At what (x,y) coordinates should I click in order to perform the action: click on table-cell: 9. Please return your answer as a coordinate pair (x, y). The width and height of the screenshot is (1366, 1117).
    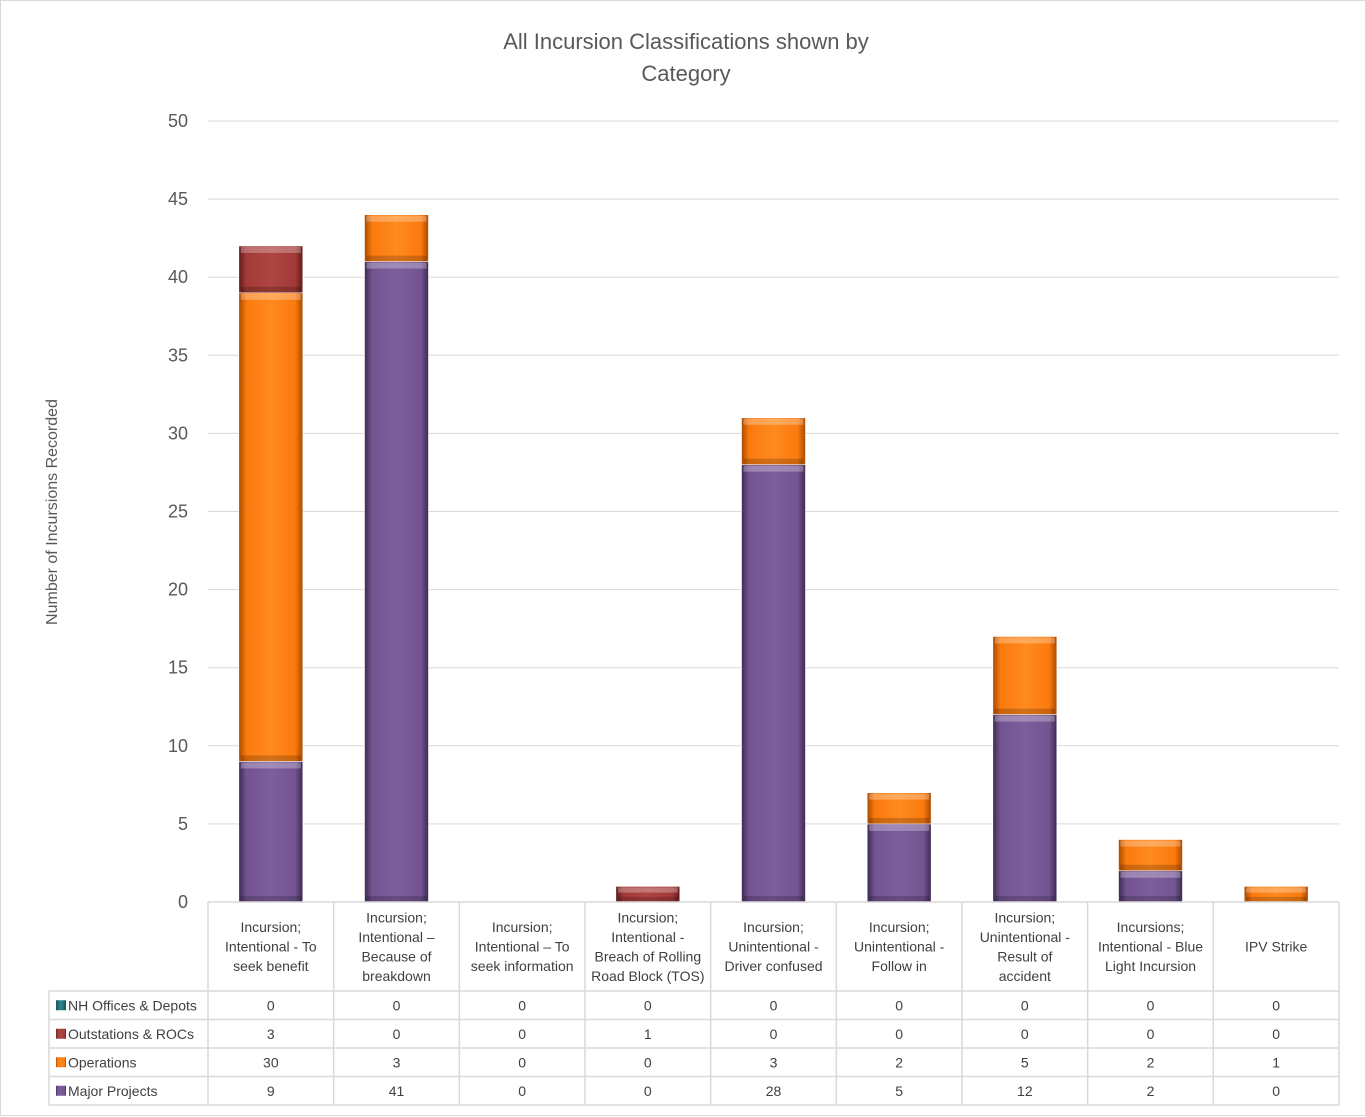
    Looking at the image, I should click on (271, 1091).